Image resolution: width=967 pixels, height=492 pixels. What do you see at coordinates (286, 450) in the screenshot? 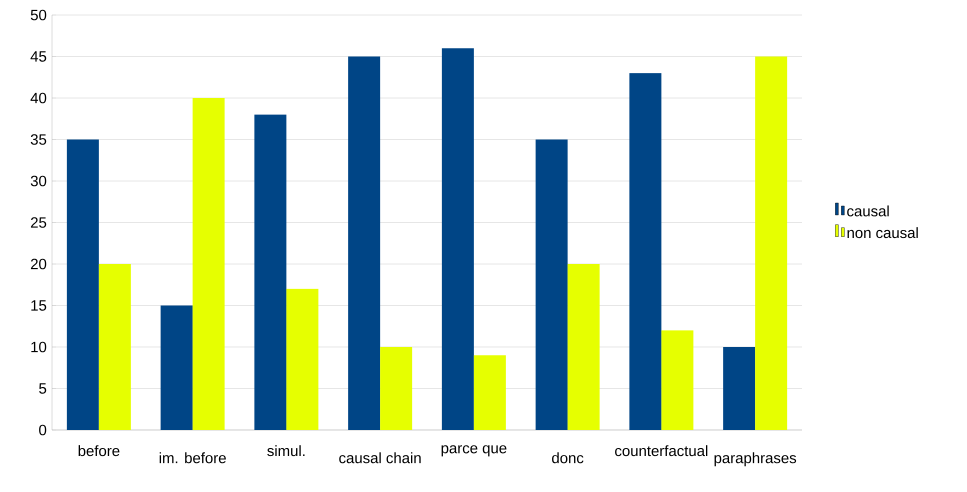
I see `x-tick-label: simul.` at bounding box center [286, 450].